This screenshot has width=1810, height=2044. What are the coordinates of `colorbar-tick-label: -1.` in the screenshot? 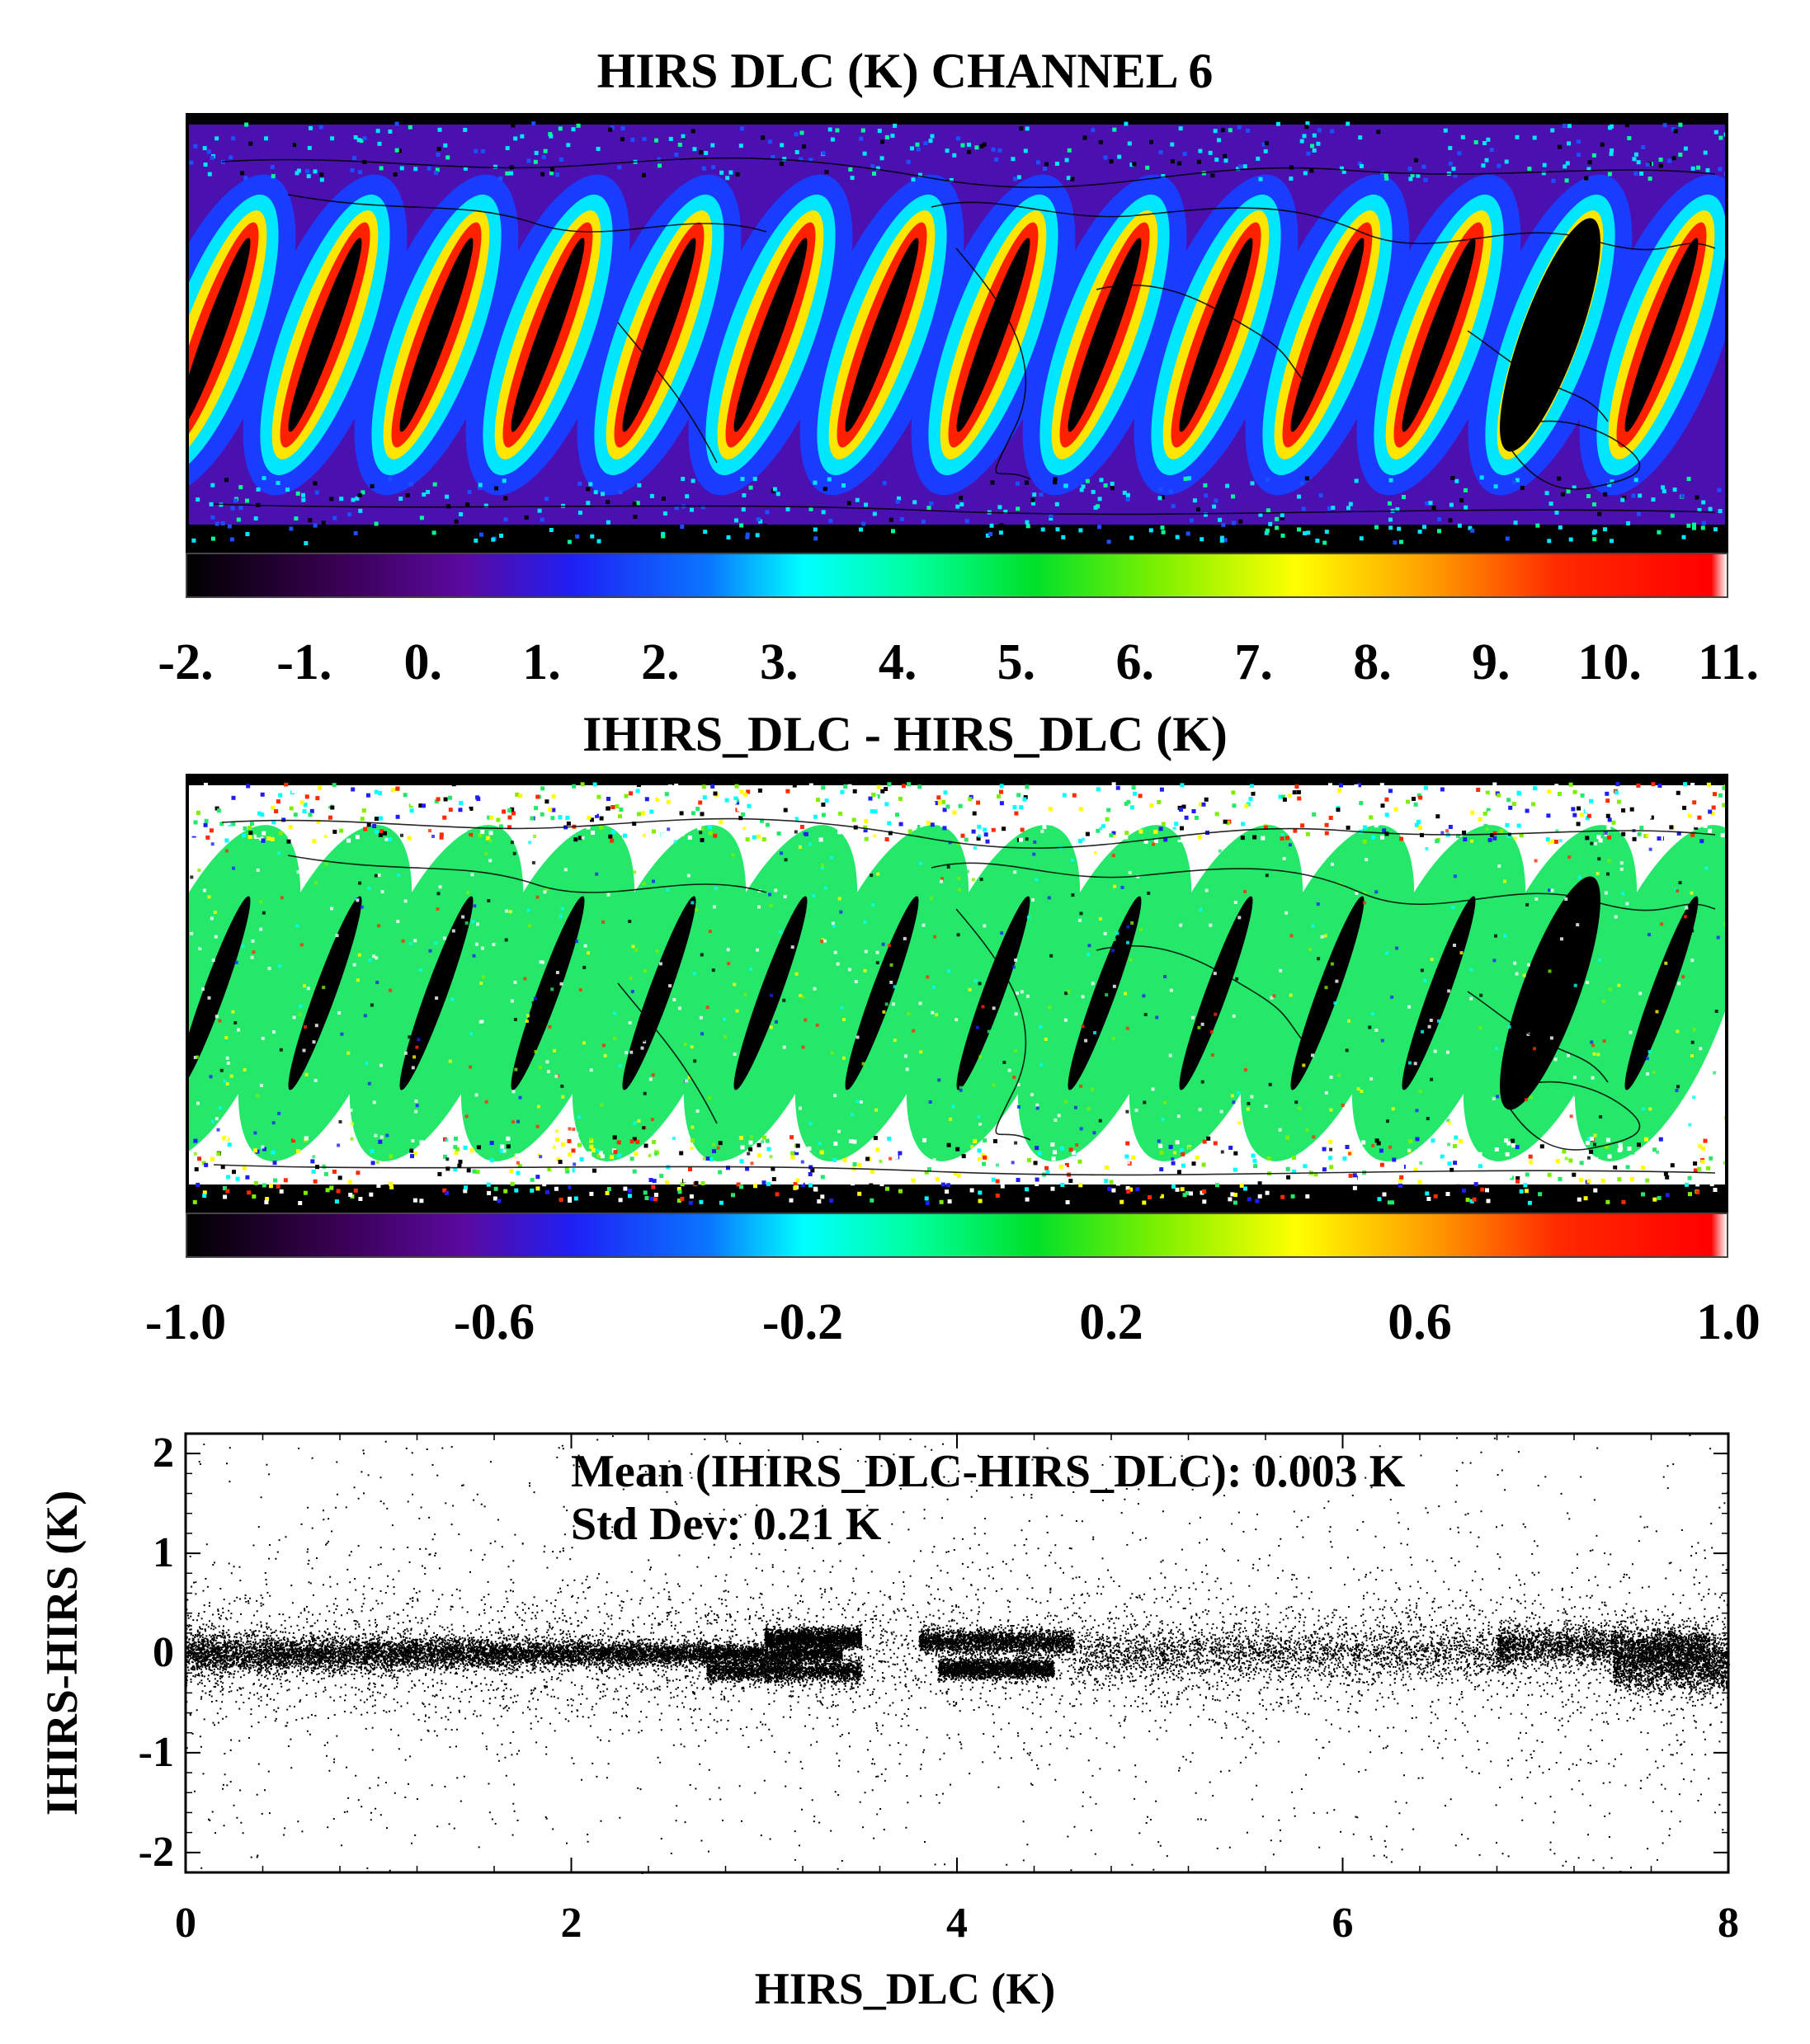 It's located at (304, 662).